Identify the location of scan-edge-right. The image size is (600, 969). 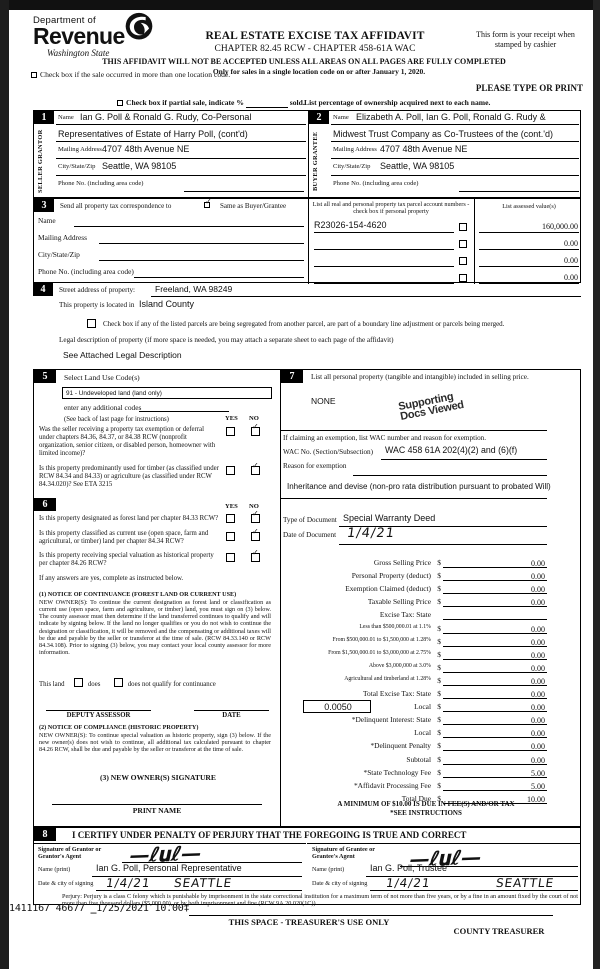
(596, 484).